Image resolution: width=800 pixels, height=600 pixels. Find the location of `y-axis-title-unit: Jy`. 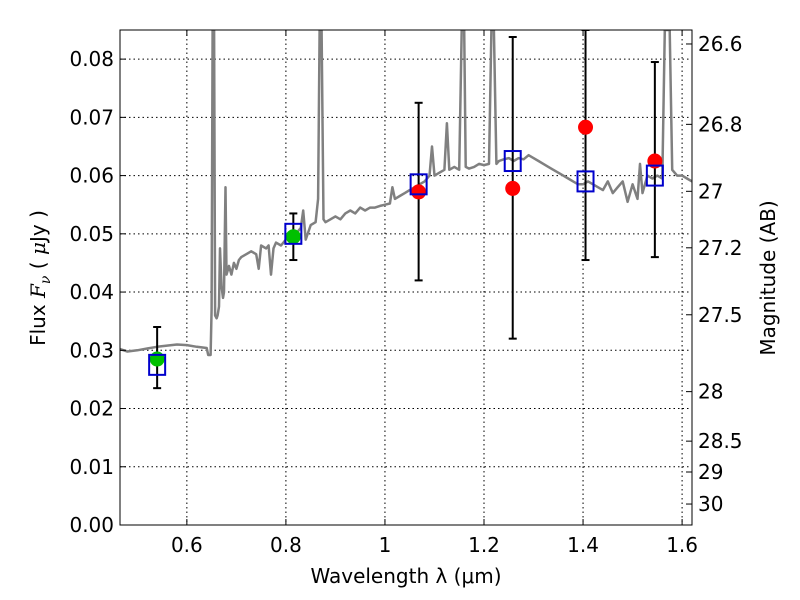

y-axis-title-unit: Jy is located at coordinates (38, 234).